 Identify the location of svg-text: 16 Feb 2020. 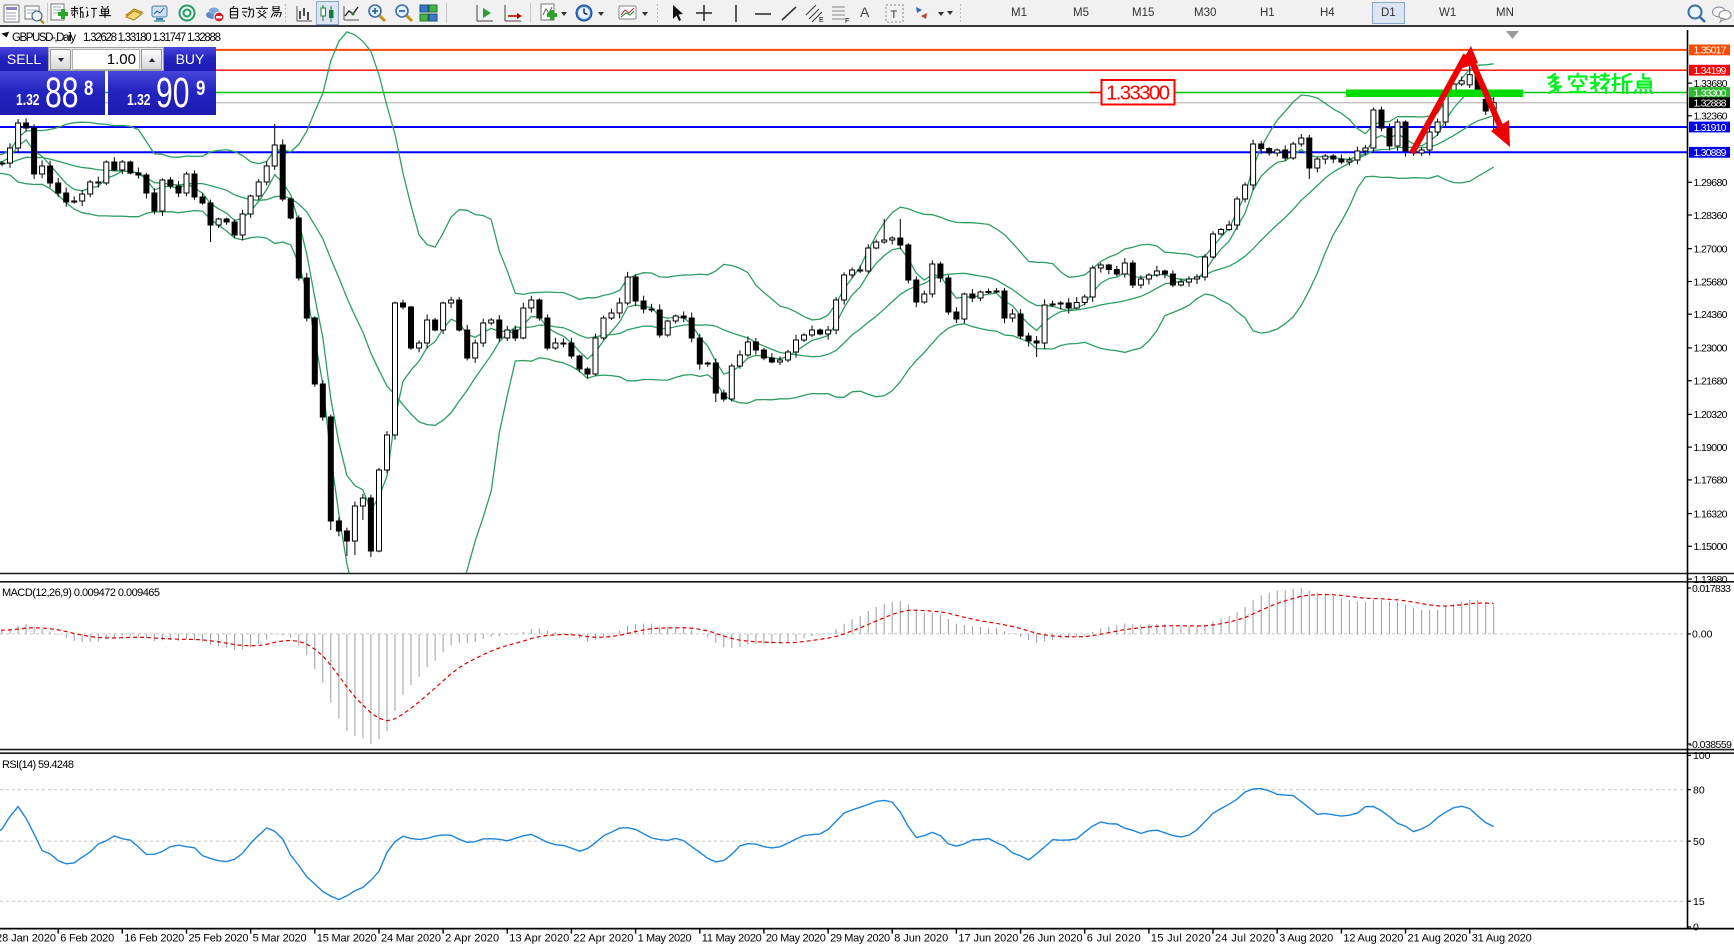
(154, 939).